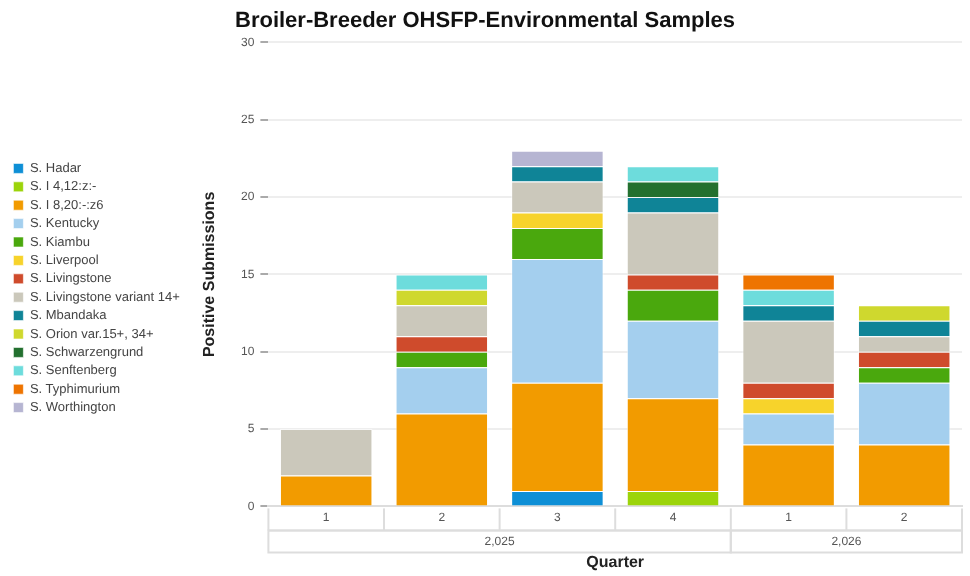 The height and width of the screenshot is (576, 970). I want to click on x-axis-title: Quarter, so click(615, 561).